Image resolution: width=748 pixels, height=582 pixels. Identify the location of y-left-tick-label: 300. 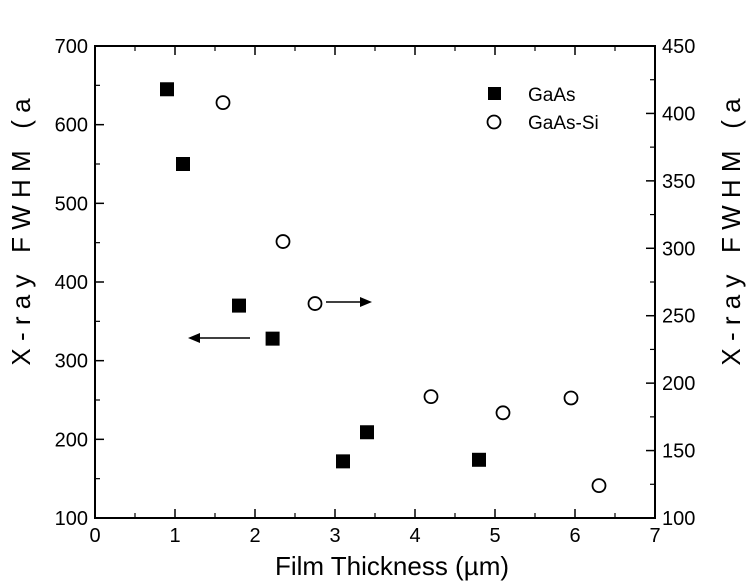
(71, 362).